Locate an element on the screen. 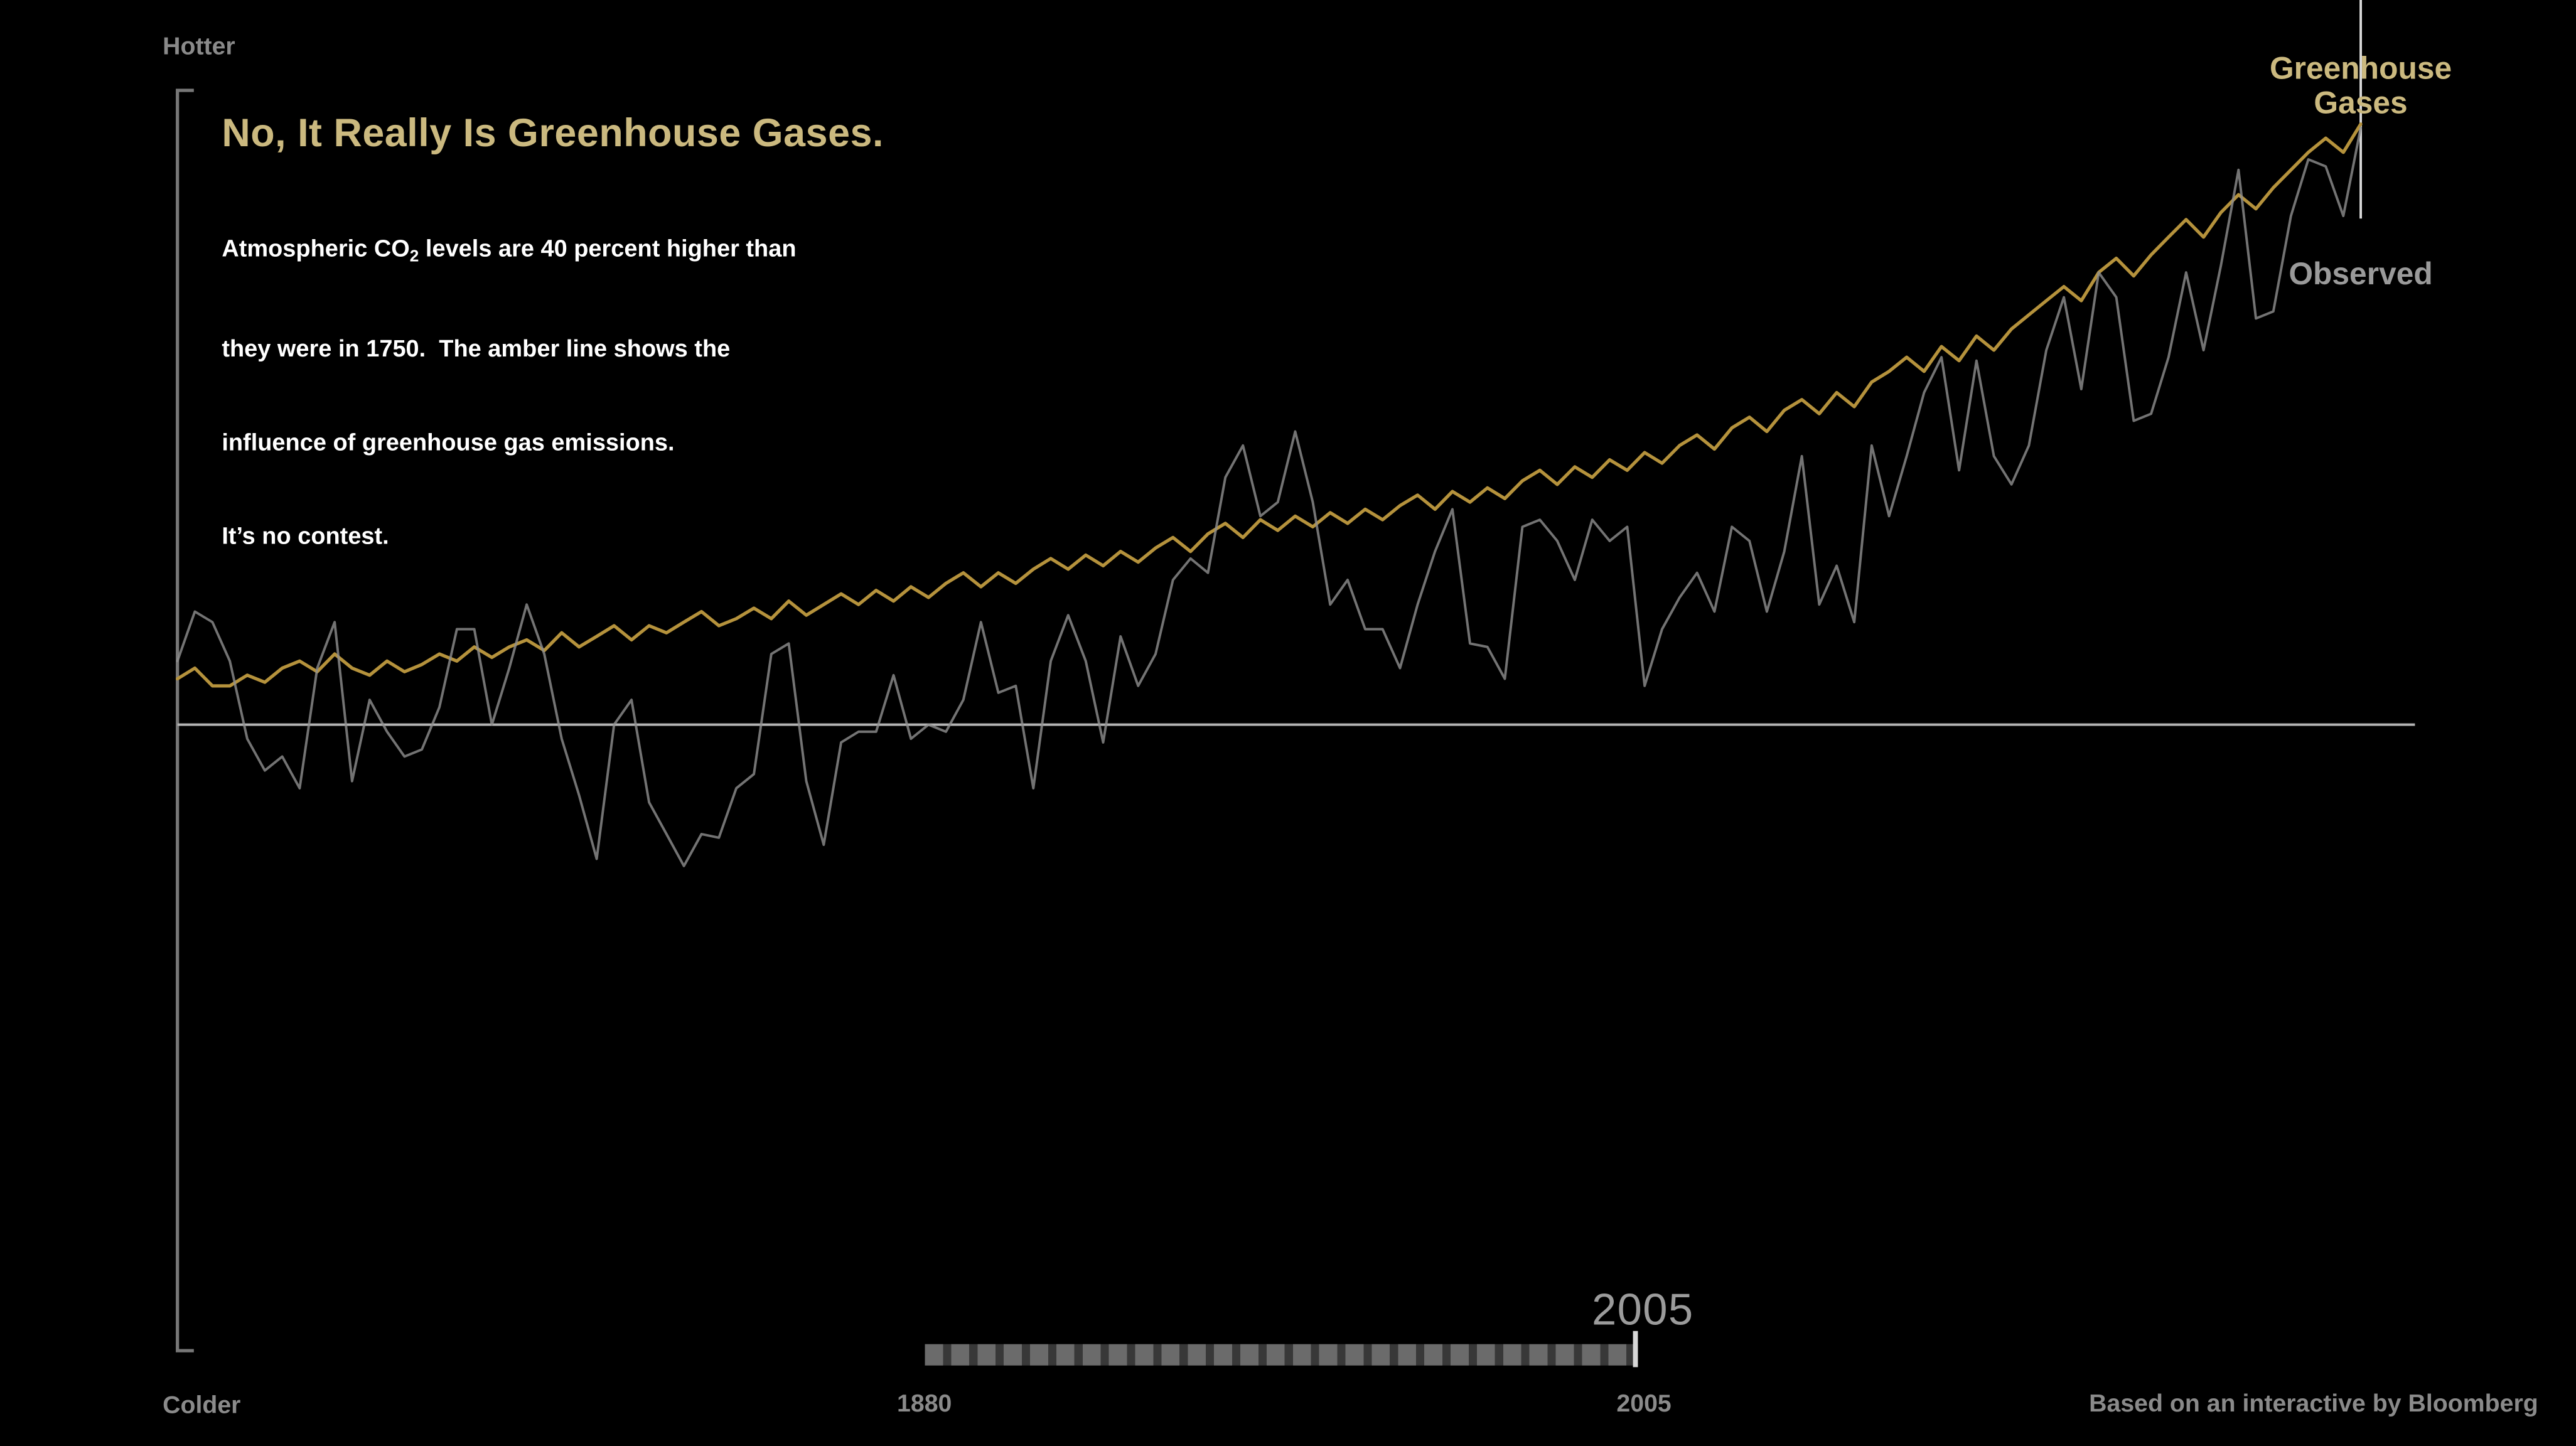 Image resolution: width=2576 pixels, height=1446 pixels. greenhouse-gases-legend: Greenhouse Gases is located at coordinates (2361, 87).